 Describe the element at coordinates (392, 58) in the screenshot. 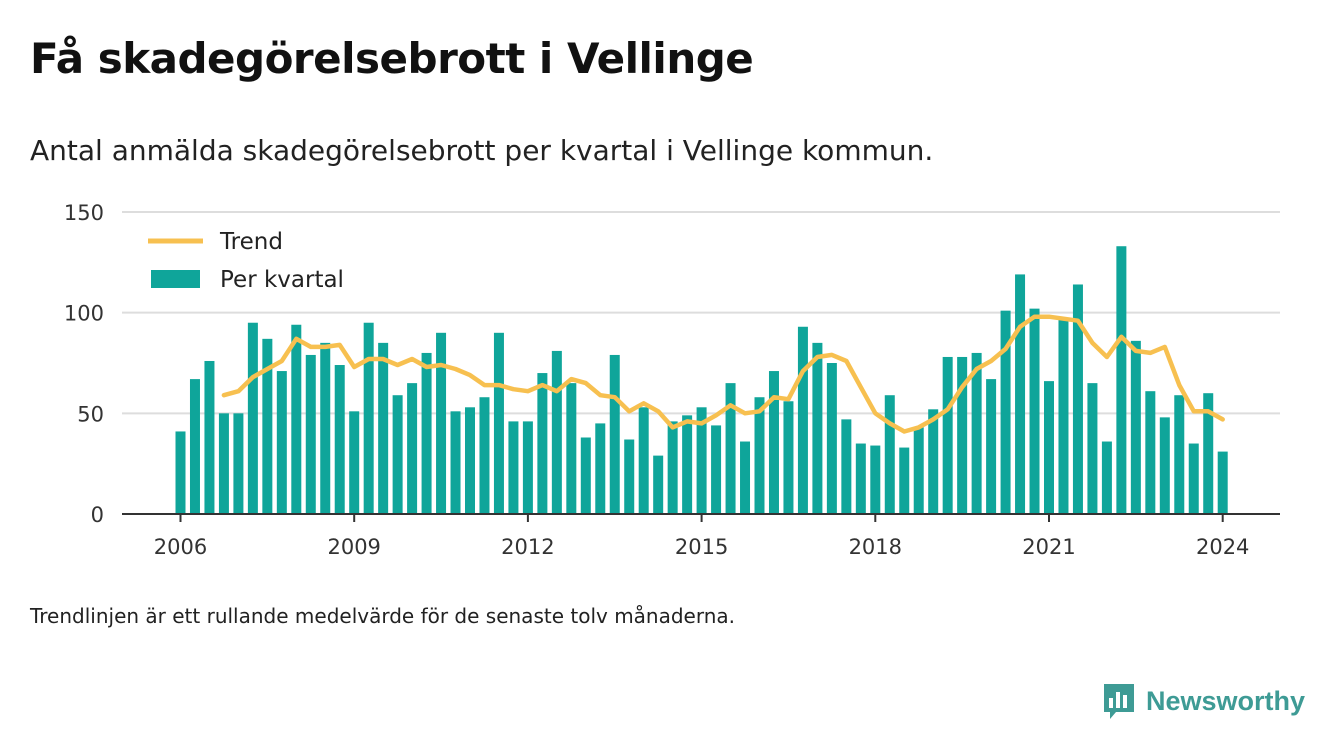

I see `chart-title: Få skadegörelsebrott i Vellinge` at that location.